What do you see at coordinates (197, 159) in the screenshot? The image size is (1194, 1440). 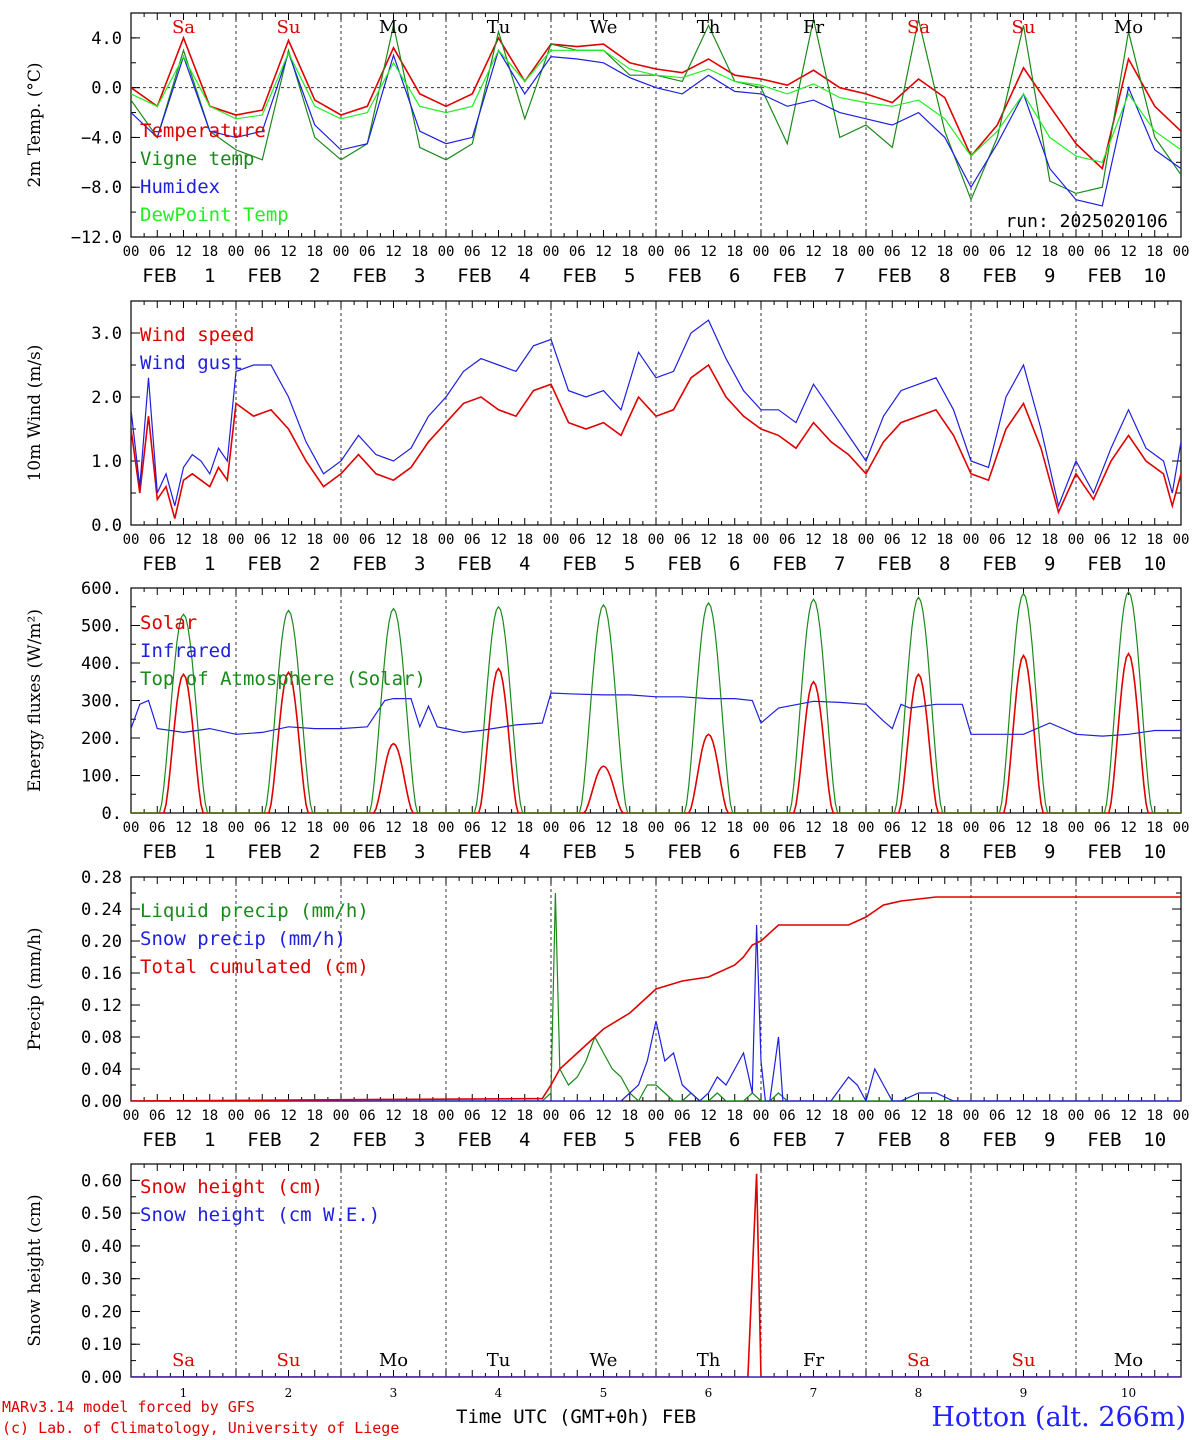 I see `legend-entry: Vigne temp` at bounding box center [197, 159].